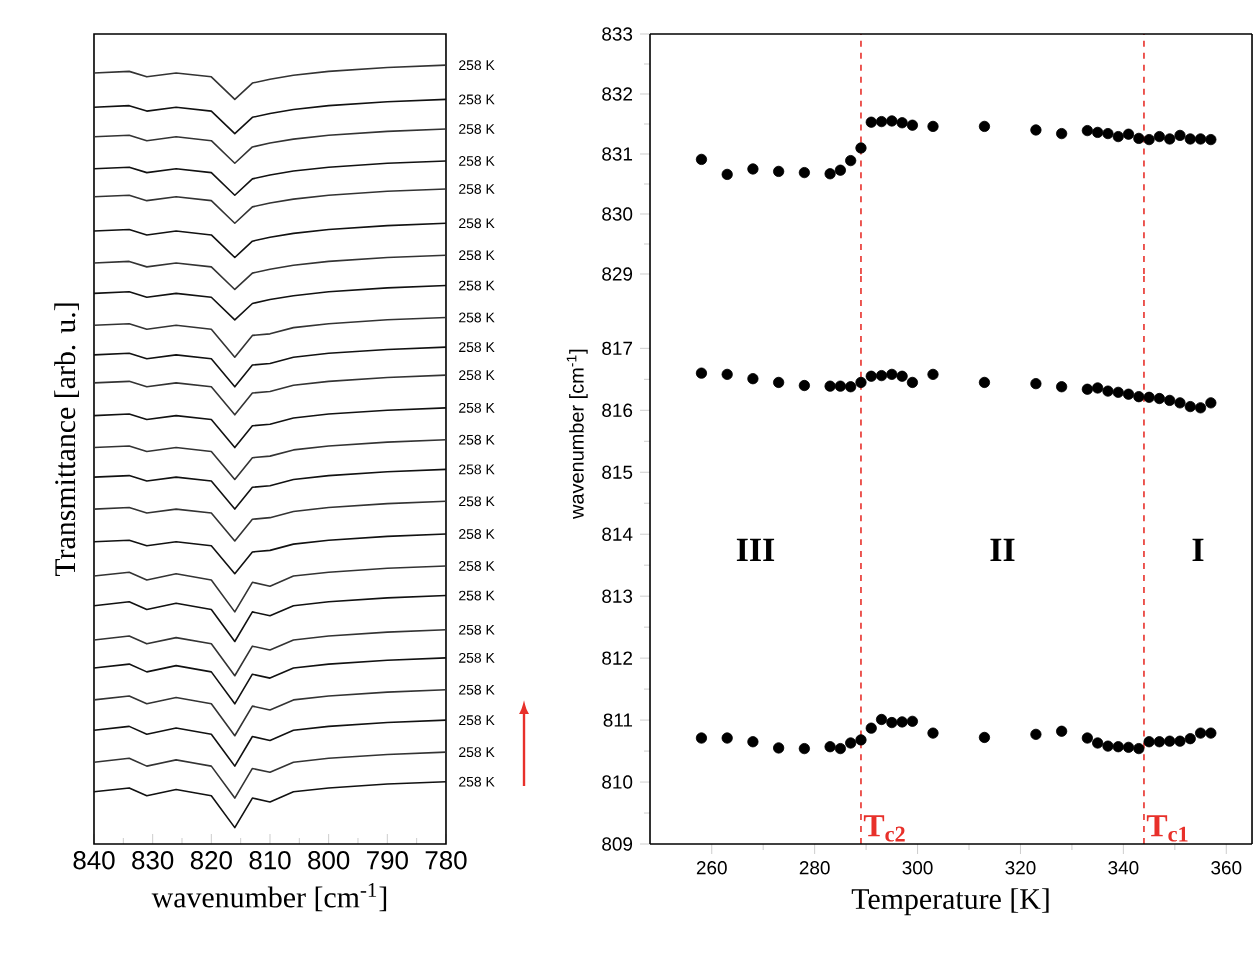 The width and height of the screenshot is (1260, 958). What do you see at coordinates (617, 154) in the screenshot?
I see `y-tick-label: 831` at bounding box center [617, 154].